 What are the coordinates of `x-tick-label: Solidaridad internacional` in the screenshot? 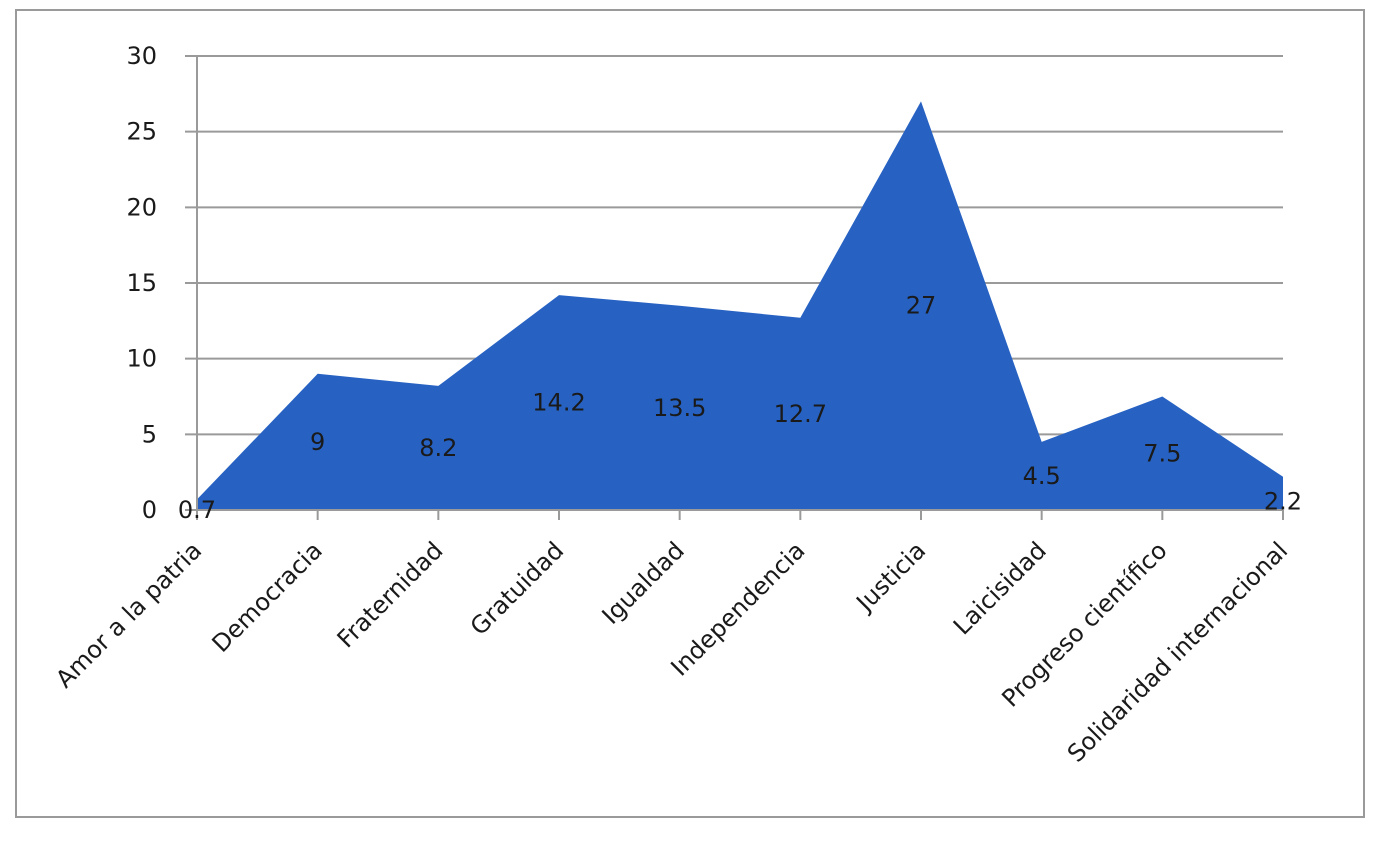 It's located at (1177, 651).